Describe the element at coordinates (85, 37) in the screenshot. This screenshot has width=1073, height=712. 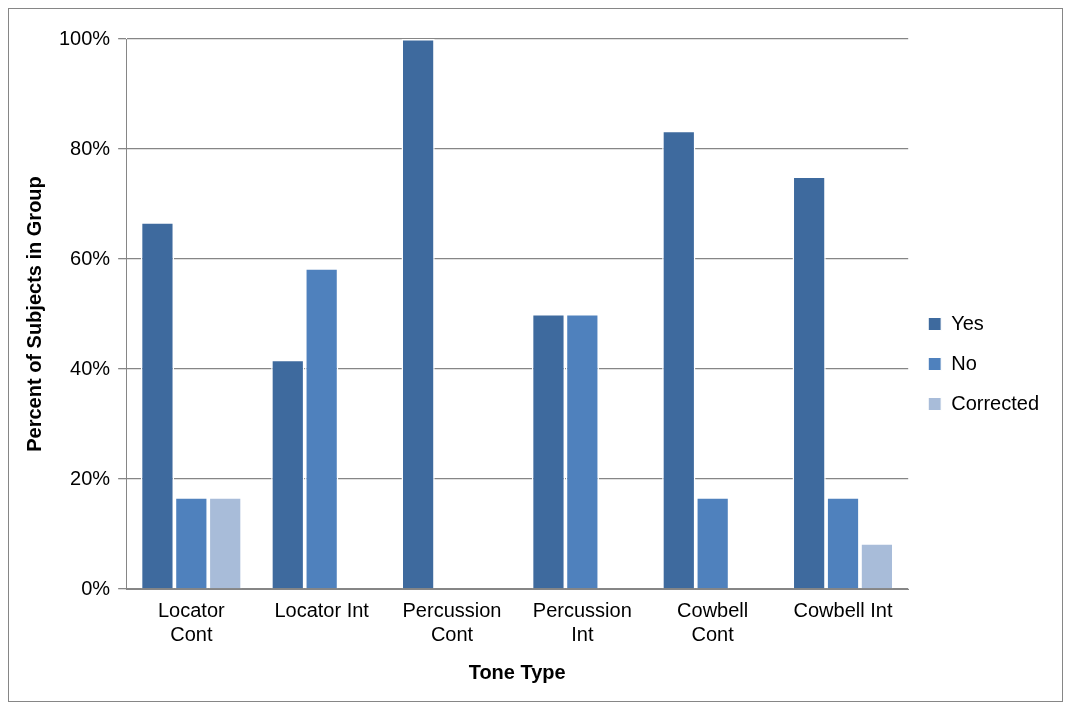
I see `y-tick-label: 100%` at that location.